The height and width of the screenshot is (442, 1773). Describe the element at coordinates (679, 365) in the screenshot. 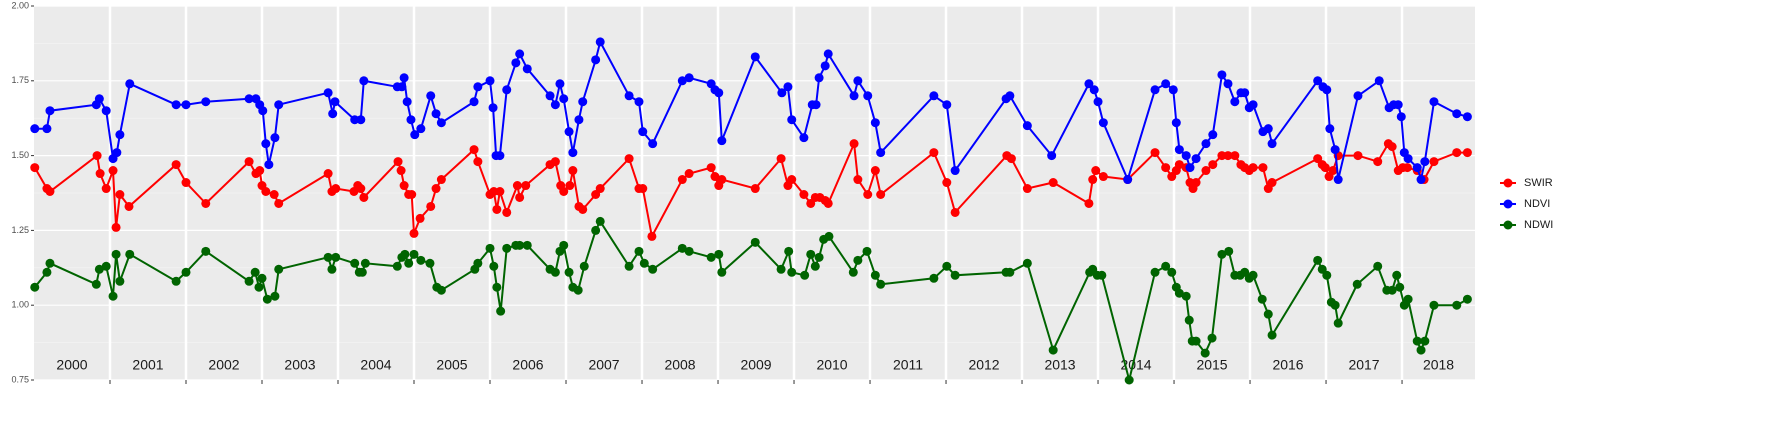

I see `year-label: 2008` at that location.